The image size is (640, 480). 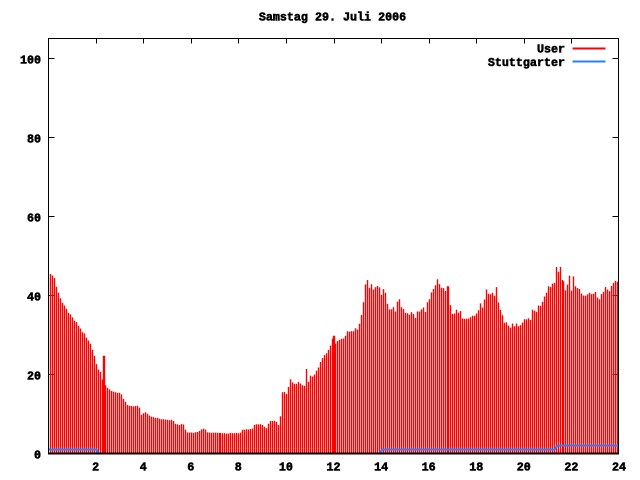 What do you see at coordinates (476, 468) in the screenshot?
I see `svg-text: 18` at bounding box center [476, 468].